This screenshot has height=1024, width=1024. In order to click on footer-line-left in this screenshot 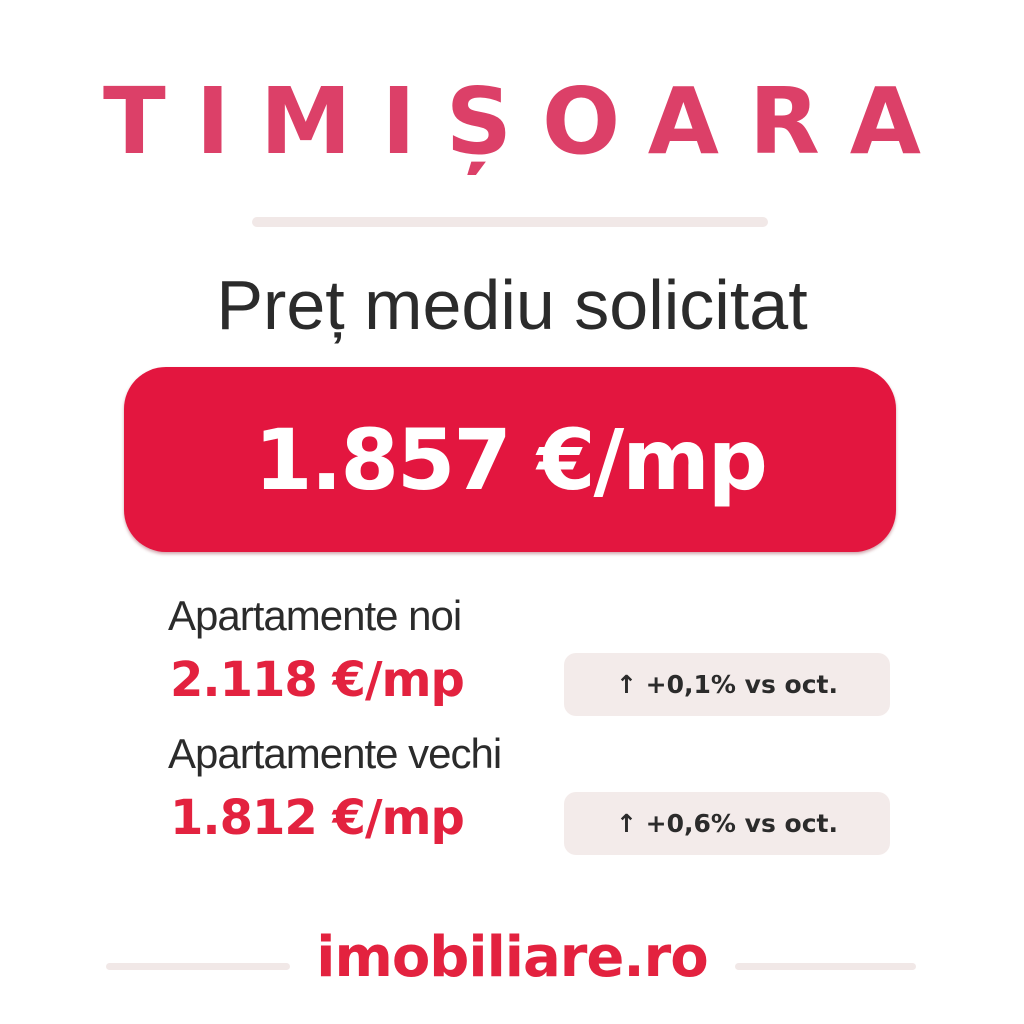, I will do `click(198, 966)`.